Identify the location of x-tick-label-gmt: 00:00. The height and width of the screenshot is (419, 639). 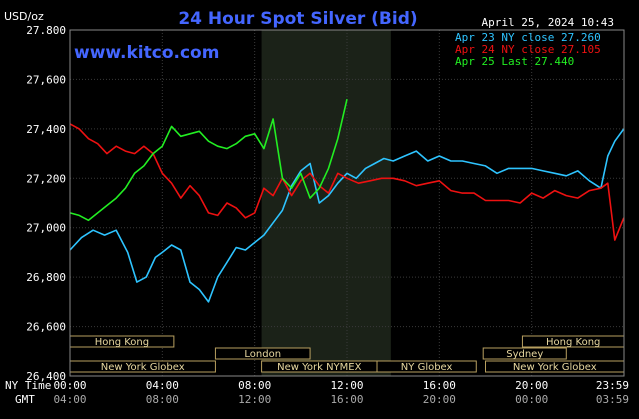
(531, 399).